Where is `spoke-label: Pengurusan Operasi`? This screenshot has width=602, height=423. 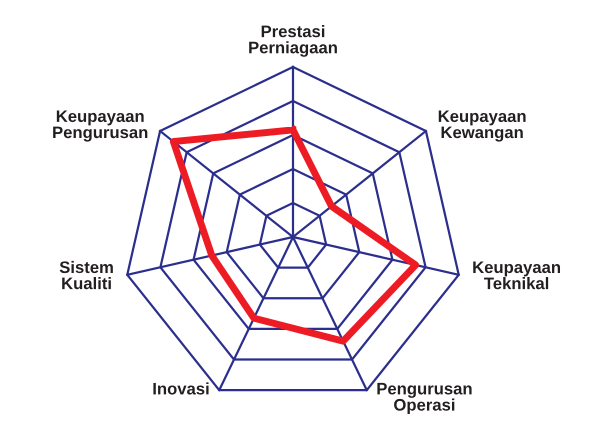
spoke-label: Pengurusan Operasi is located at coordinates (424, 398).